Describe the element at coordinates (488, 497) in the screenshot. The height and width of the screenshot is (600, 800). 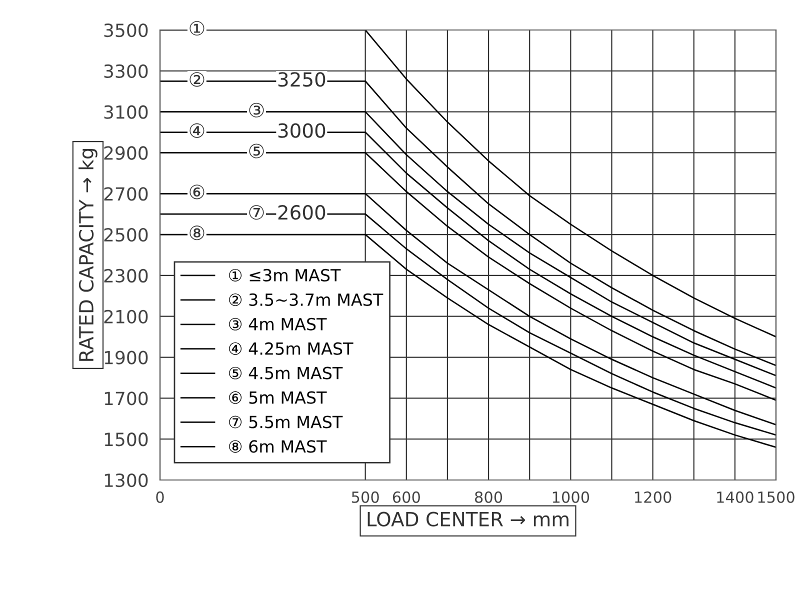
I see `x-tick-label: 800` at that location.